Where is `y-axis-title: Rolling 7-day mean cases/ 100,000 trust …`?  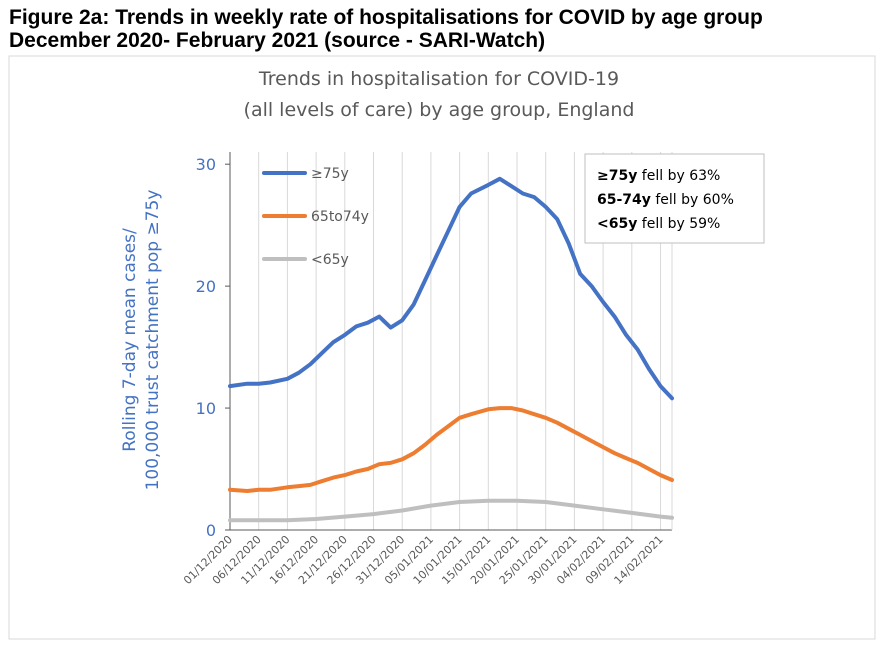
y-axis-title: Rolling 7-day mean cases/ 100,000 trust … is located at coordinates (141, 340).